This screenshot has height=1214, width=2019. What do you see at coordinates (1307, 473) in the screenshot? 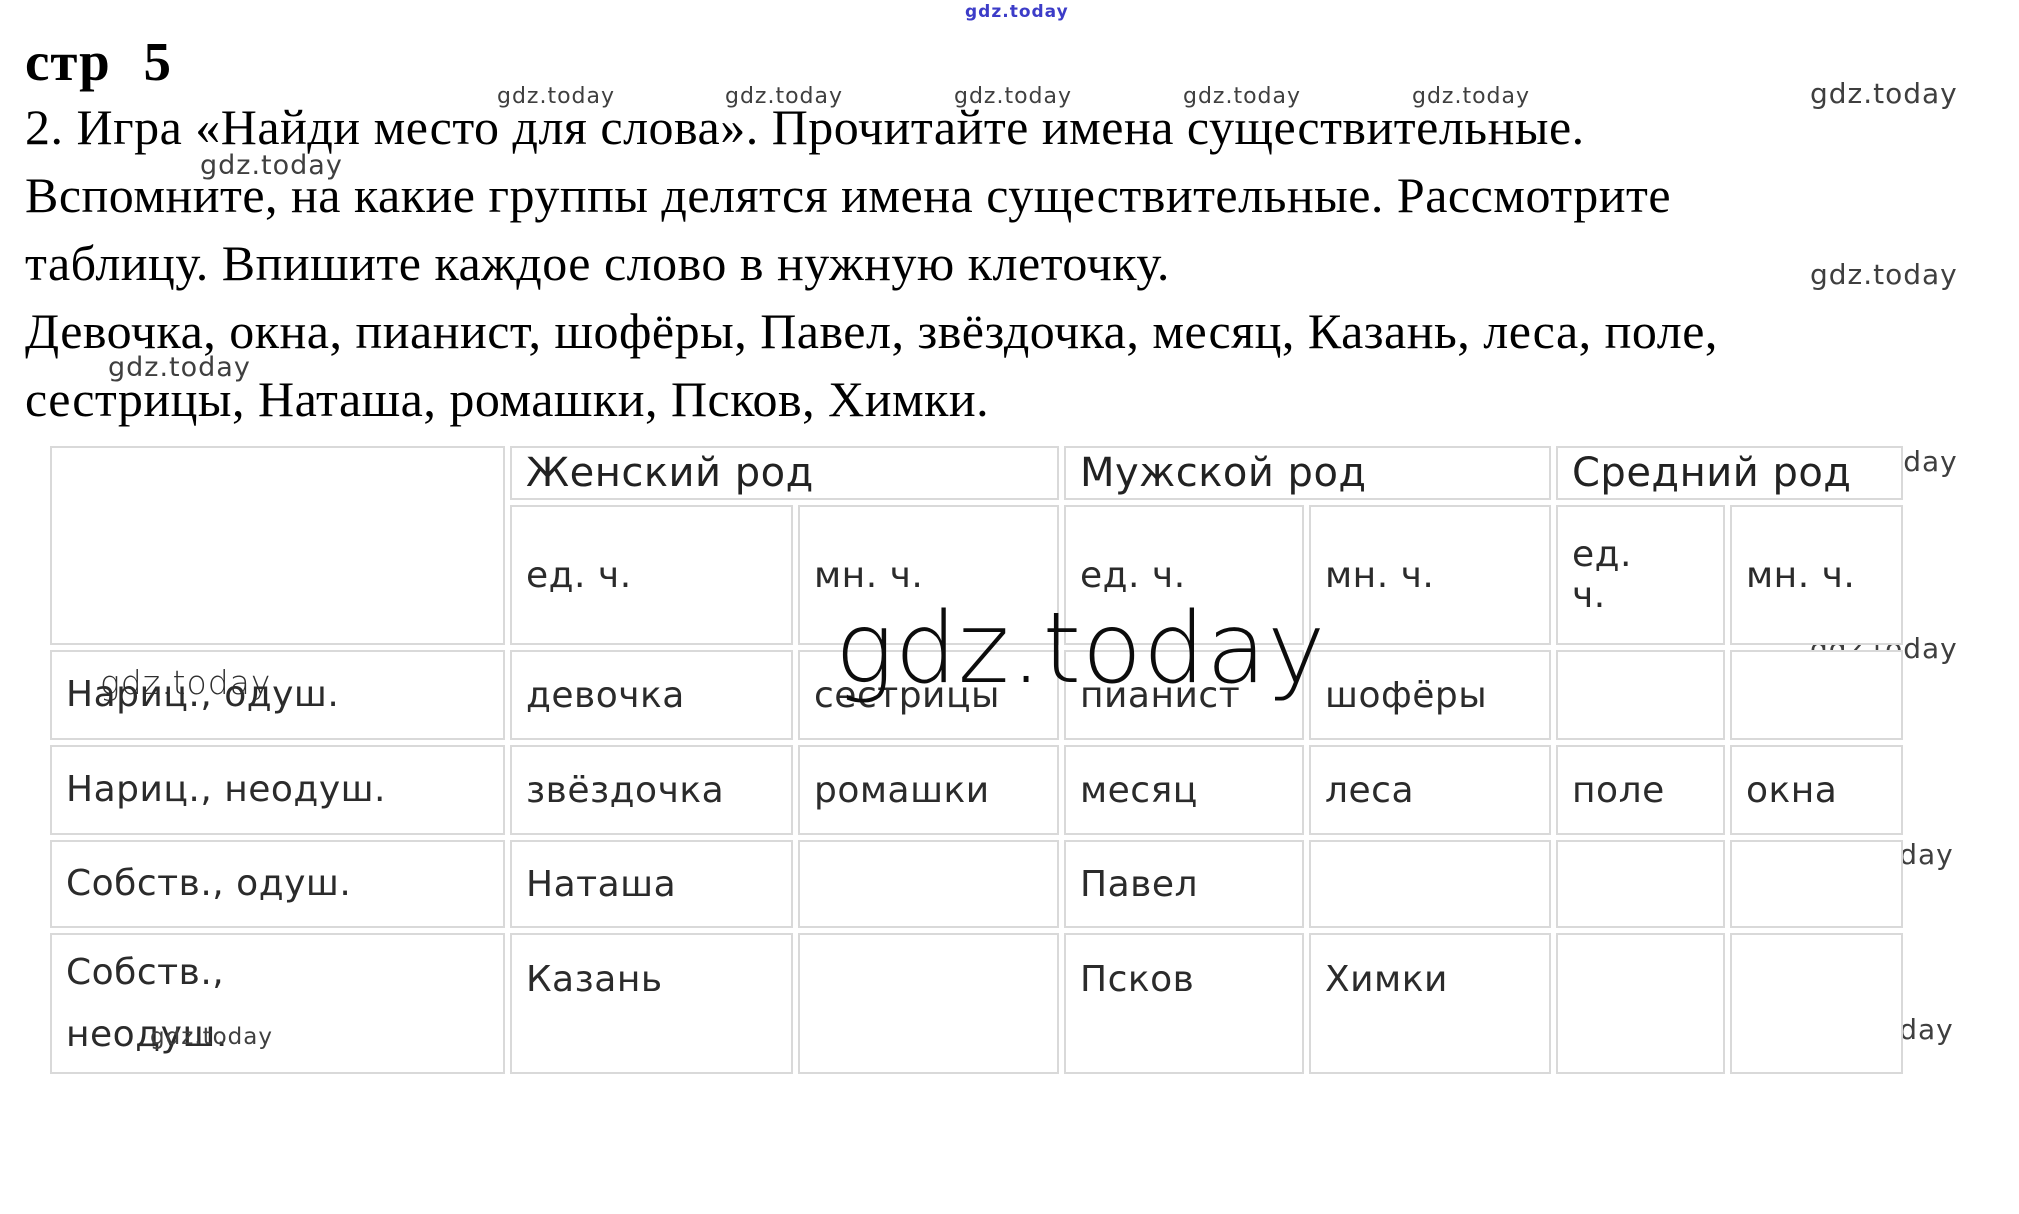
I see `header-masculine: Мужской род` at bounding box center [1307, 473].